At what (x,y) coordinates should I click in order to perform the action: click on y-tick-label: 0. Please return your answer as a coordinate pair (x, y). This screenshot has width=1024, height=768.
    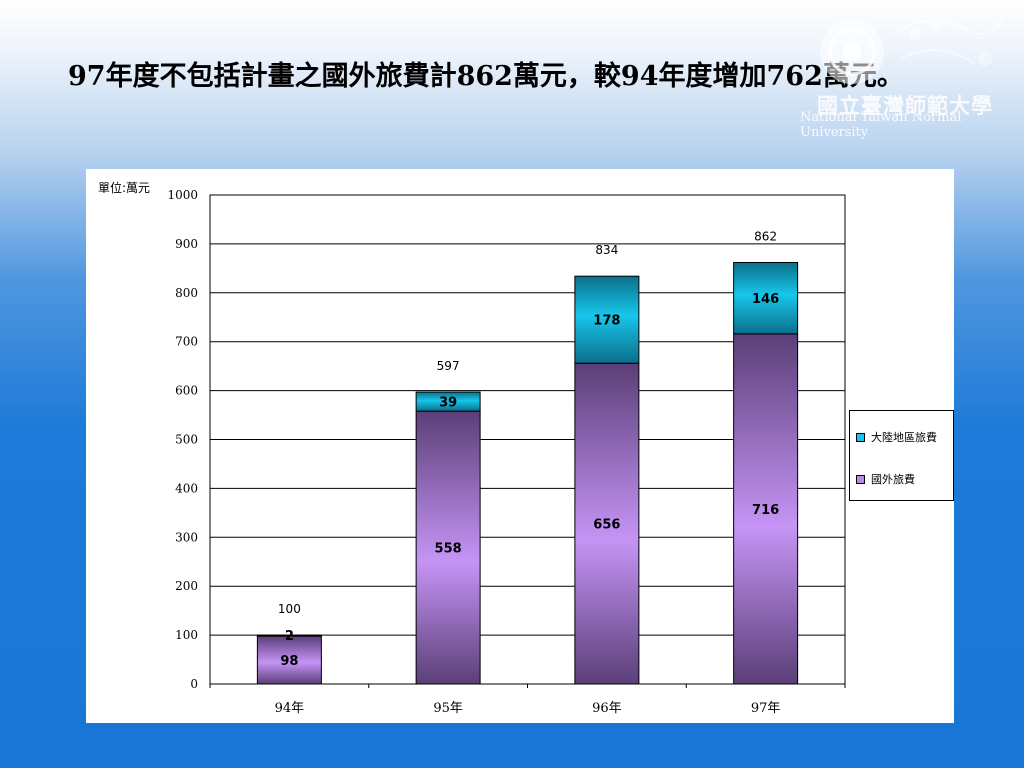
    Looking at the image, I should click on (194, 684).